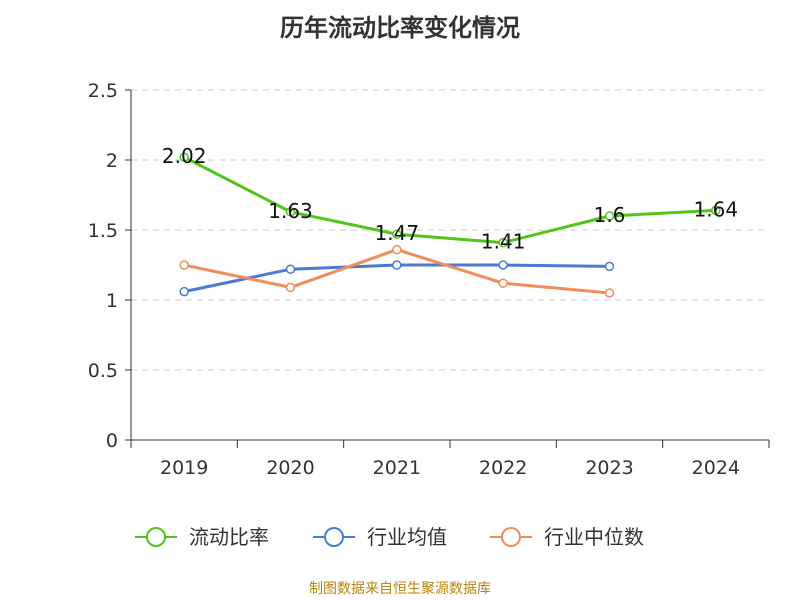 This screenshot has height=600, width=800. I want to click on legend-label: 行业中位数, so click(594, 537).